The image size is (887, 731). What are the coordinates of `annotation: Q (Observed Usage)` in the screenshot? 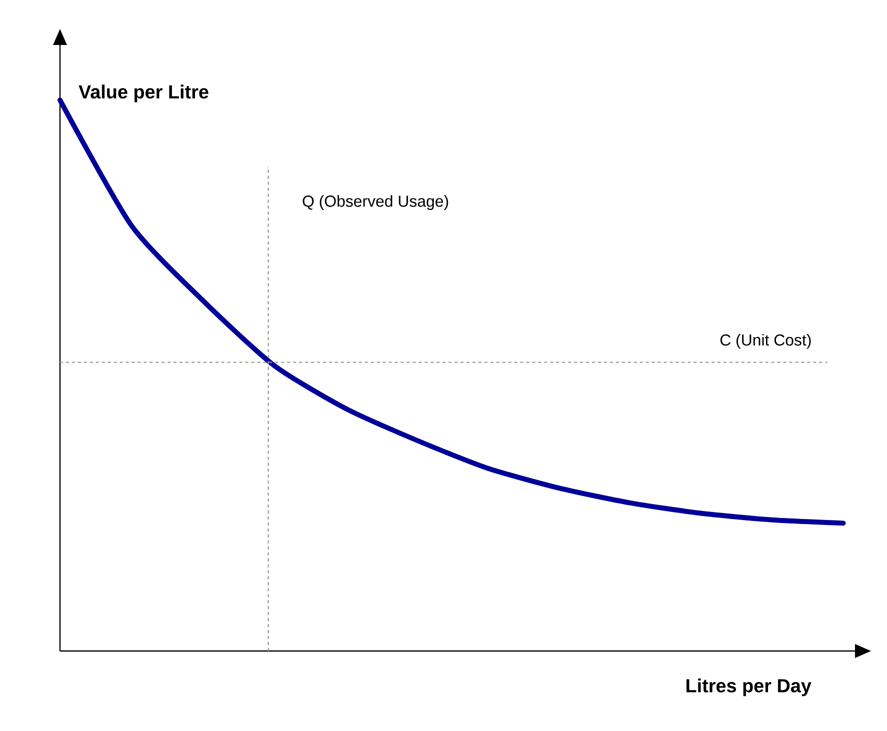 It's located at (375, 202).